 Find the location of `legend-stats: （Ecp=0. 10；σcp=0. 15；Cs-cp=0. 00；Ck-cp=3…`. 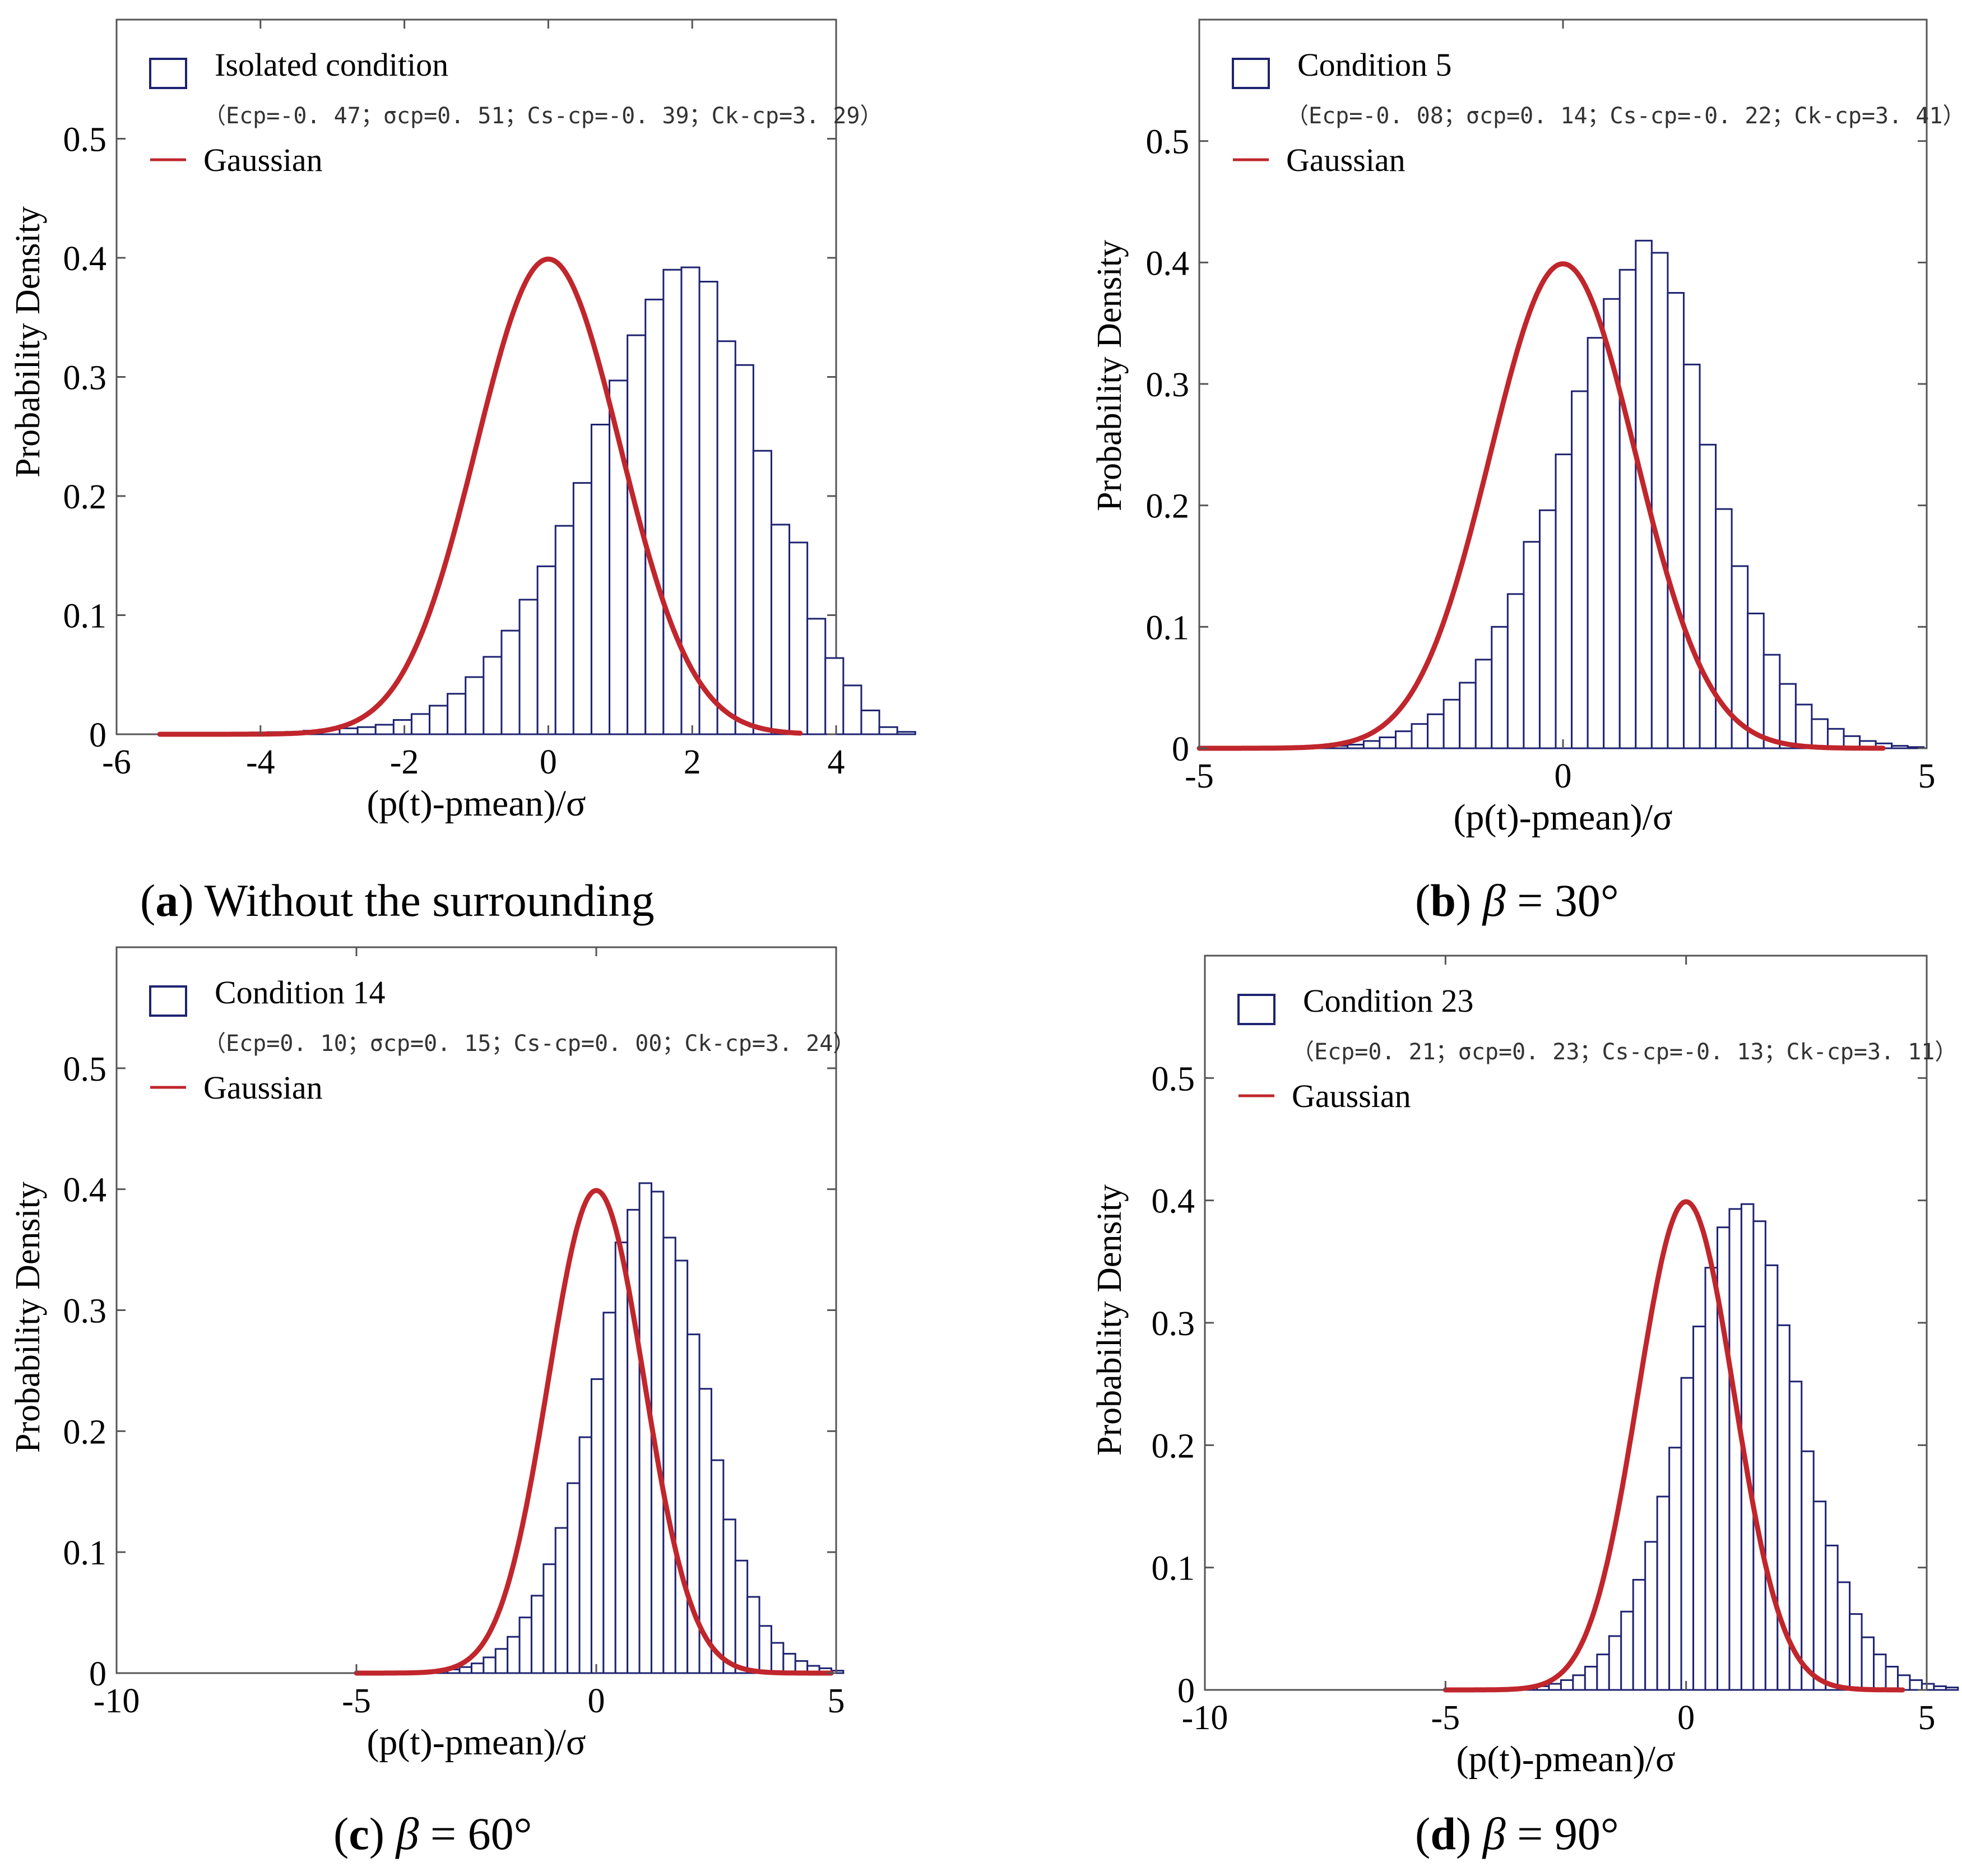

legend-stats: （Ecp=0. 10；σcp=0. 15；Cs-cp=0. 00；Ck-cp=3… is located at coordinates (529, 1044).